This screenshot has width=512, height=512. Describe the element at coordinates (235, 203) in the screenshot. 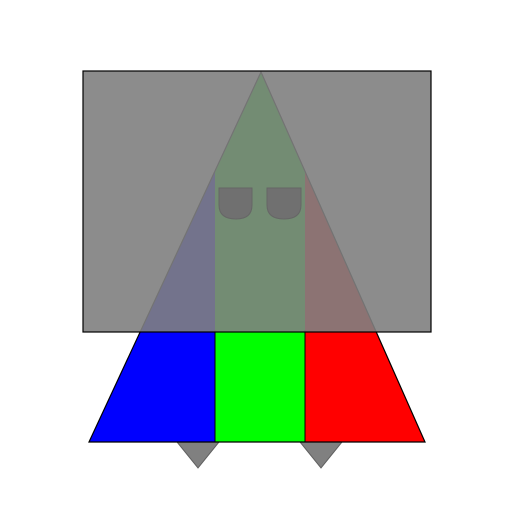

I see `left-eye-icon` at that location.